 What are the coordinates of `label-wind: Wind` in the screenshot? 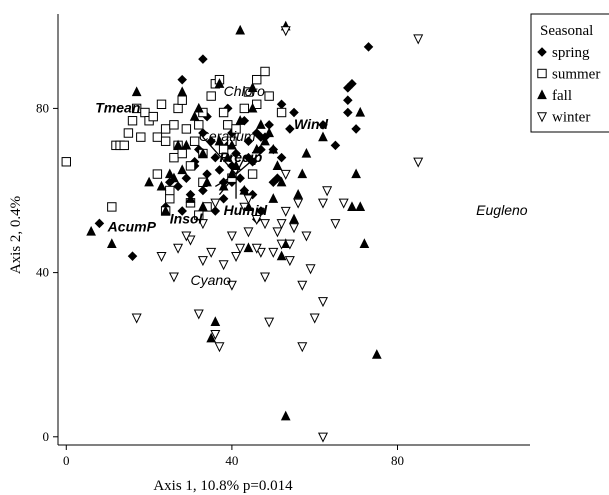 It's located at (311, 124).